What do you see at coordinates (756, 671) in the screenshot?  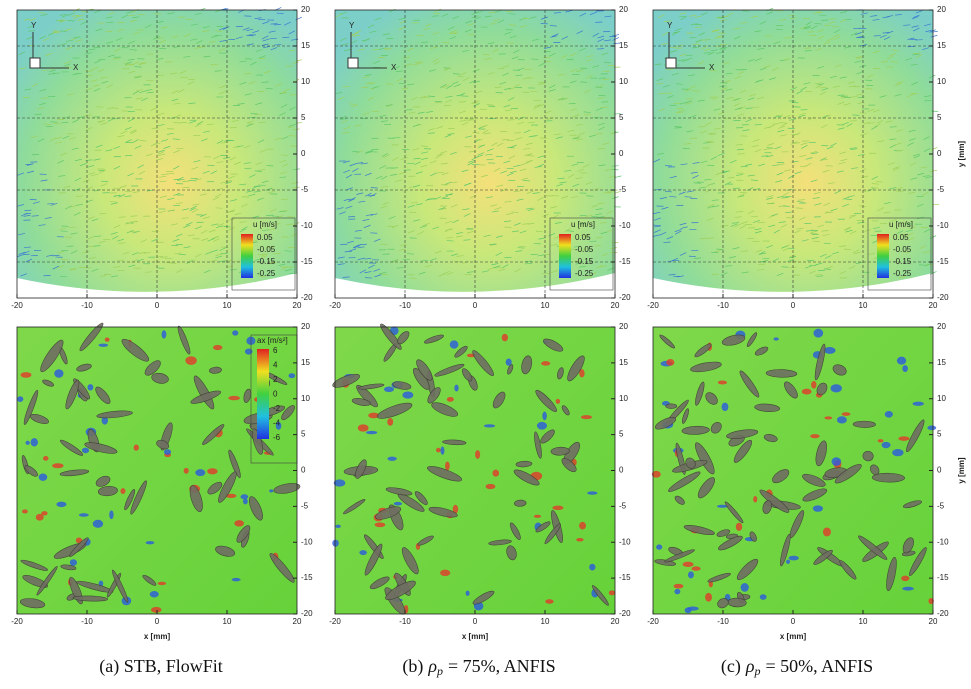 I see `caption-subscript: p` at bounding box center [756, 671].